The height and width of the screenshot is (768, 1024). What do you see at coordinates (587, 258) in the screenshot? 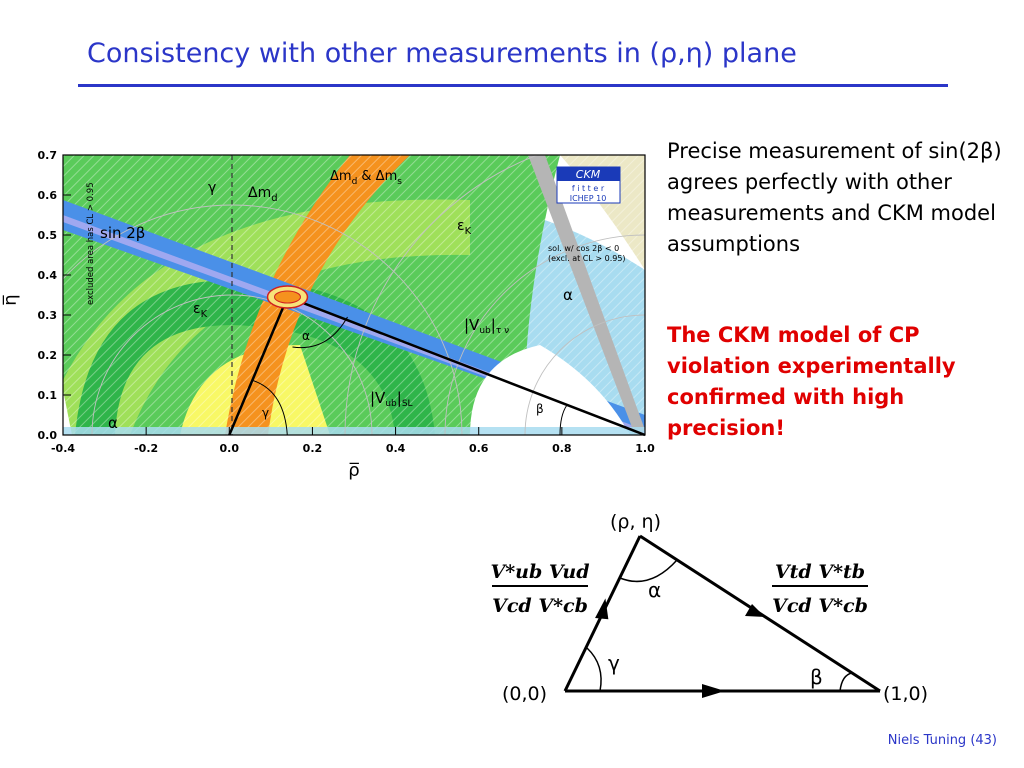
I see `cos2b-note-2: (excl. at CL > 0.95)` at bounding box center [587, 258].